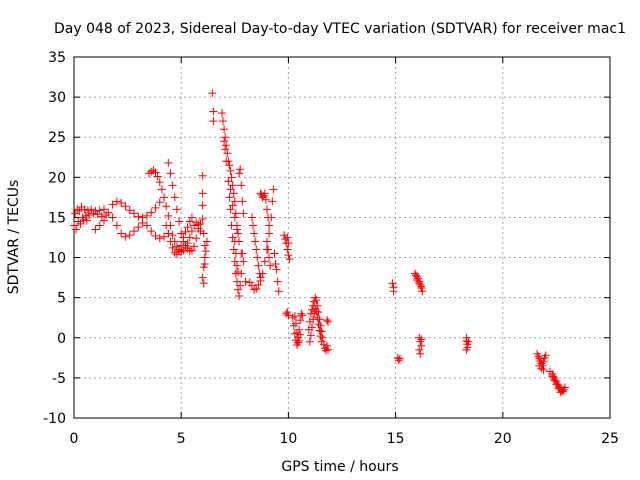 This screenshot has height=480, width=640. I want to click on y-tick-label: 0, so click(61, 339).